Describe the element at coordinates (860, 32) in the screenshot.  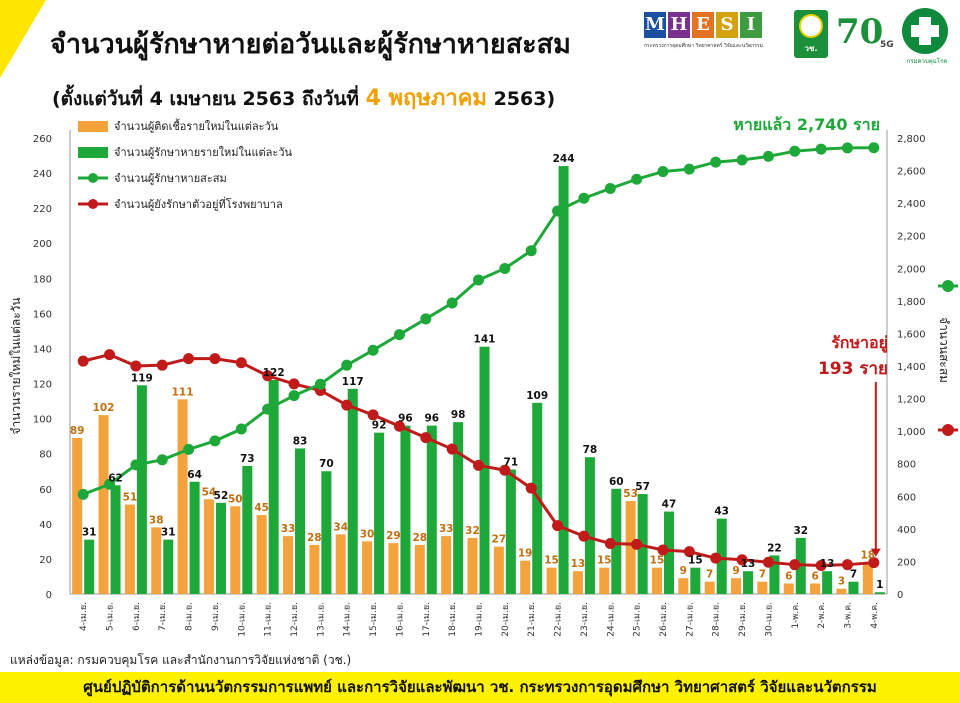
I see `seventy-years-number: 70` at that location.